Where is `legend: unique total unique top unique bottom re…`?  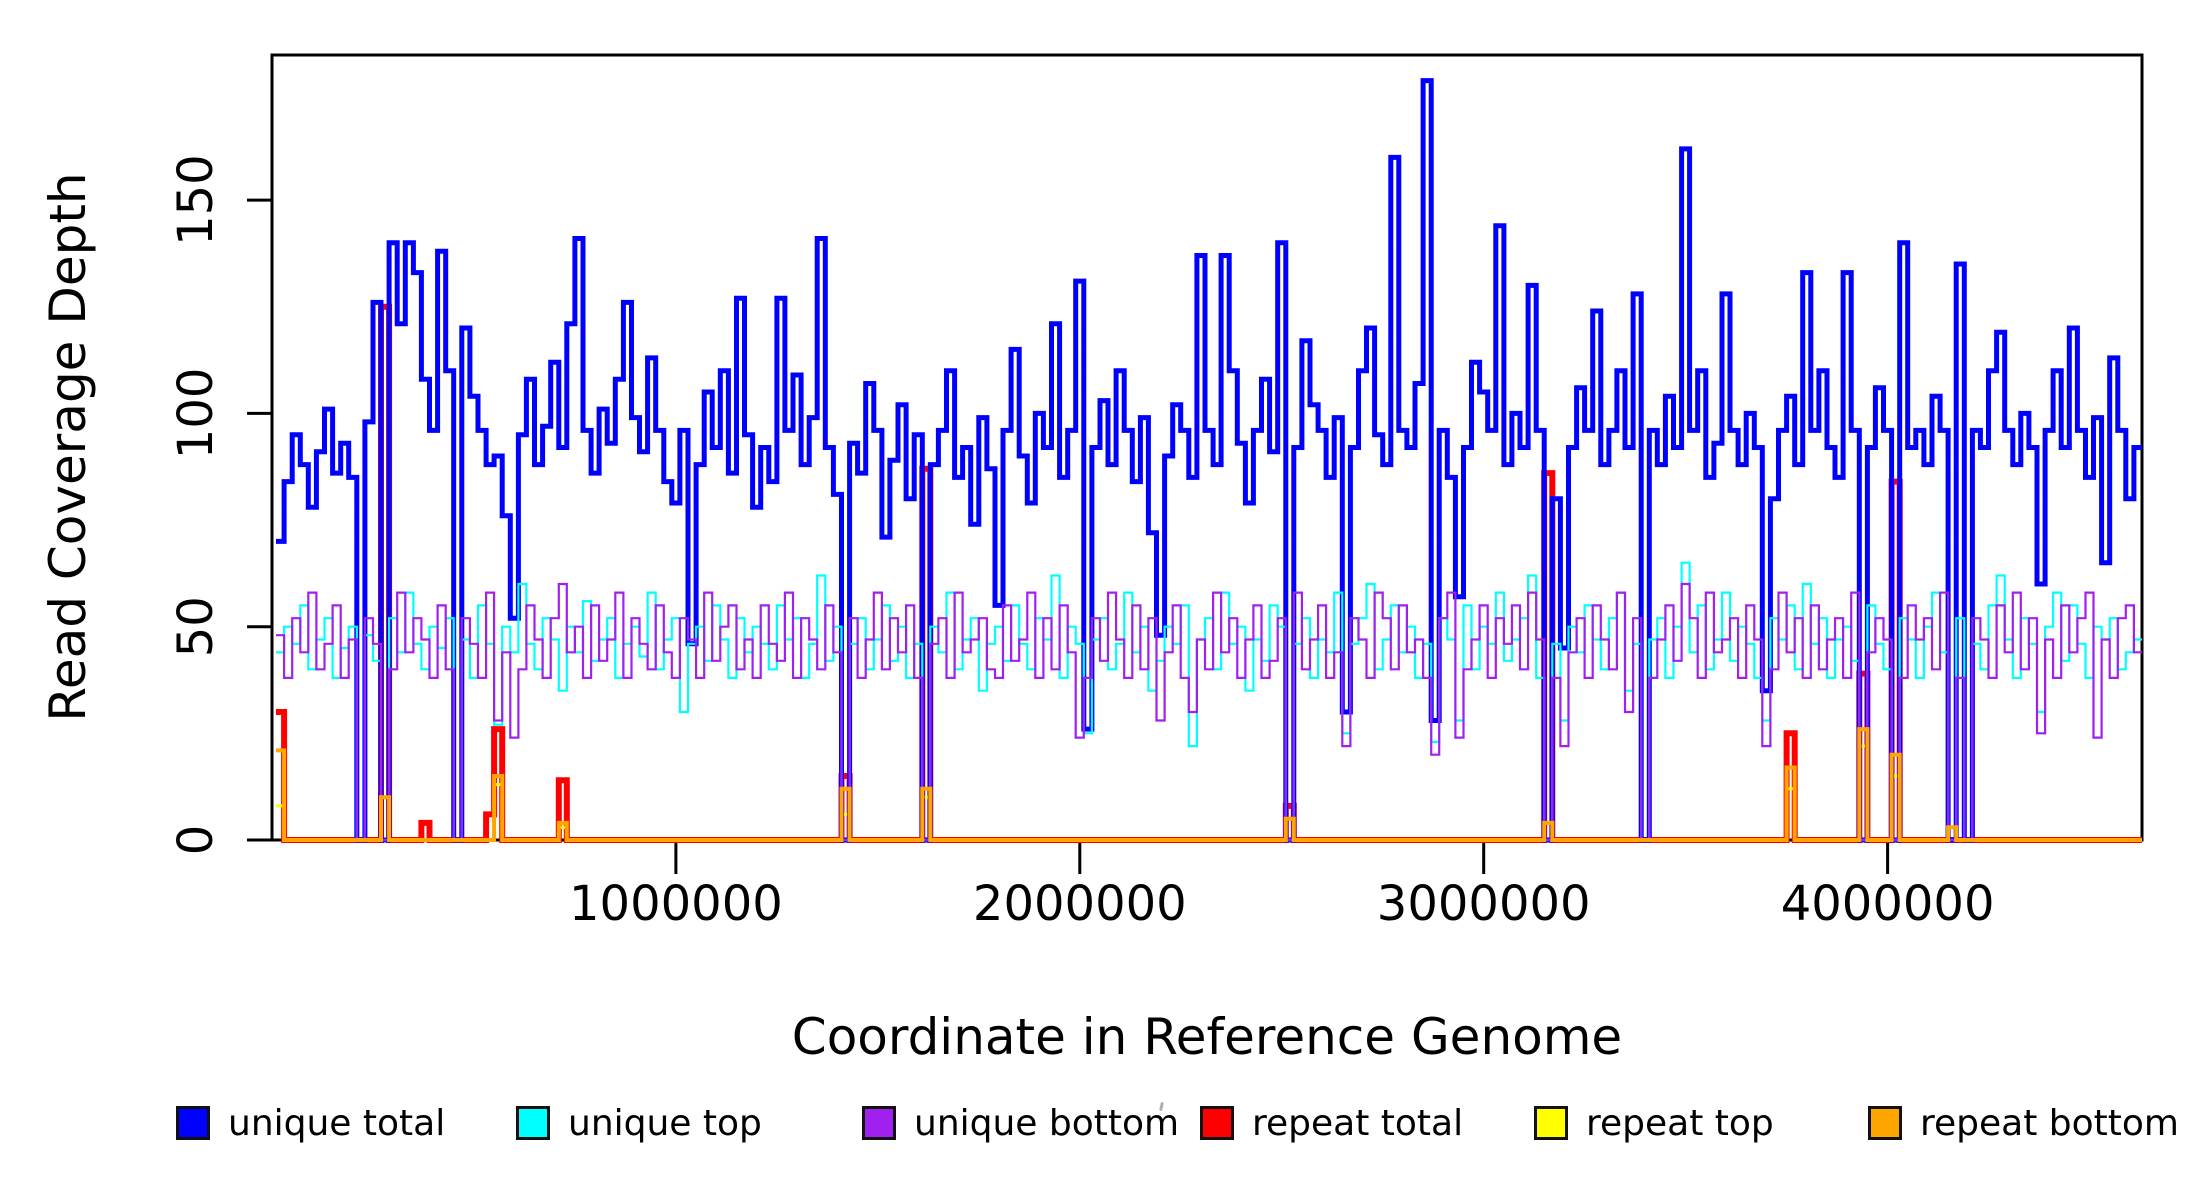
legend: unique total unique top unique bottom re… is located at coordinates (1100, 1123).